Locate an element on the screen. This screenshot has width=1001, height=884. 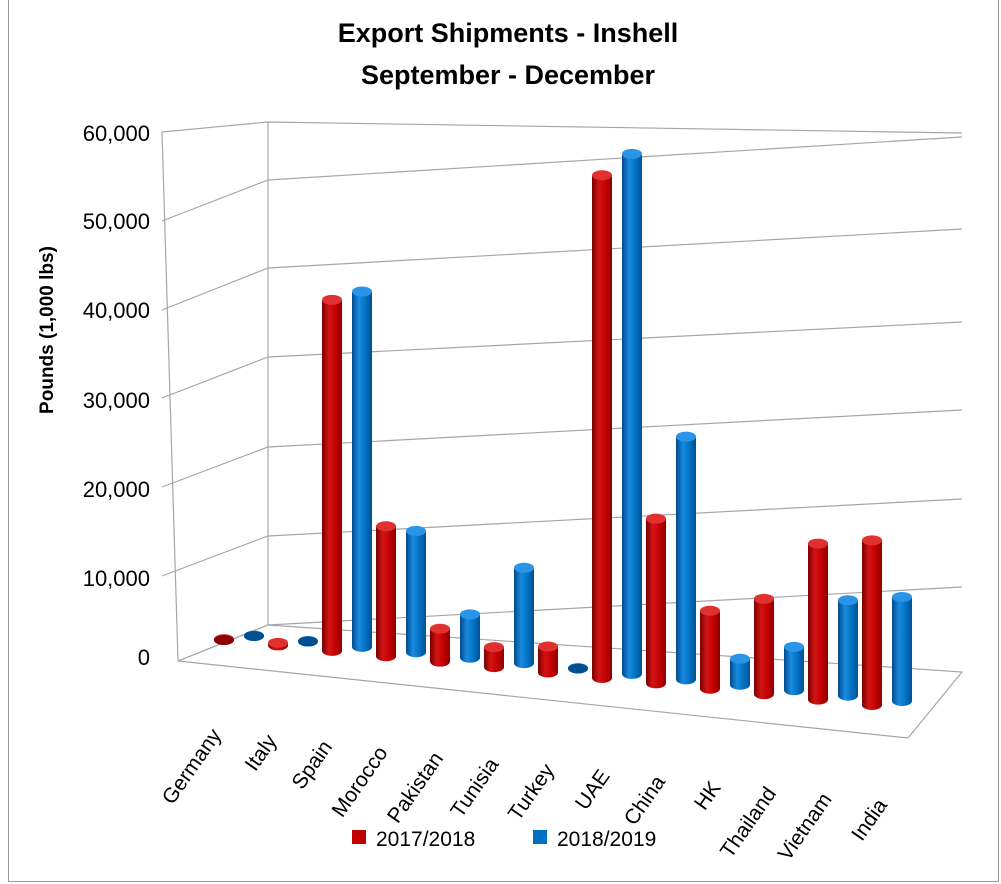
x-tick-label: Italy is located at coordinates (261, 752).